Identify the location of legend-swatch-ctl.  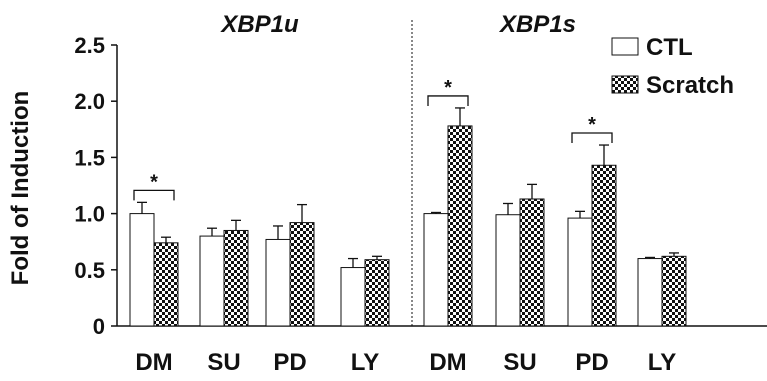
(625, 46).